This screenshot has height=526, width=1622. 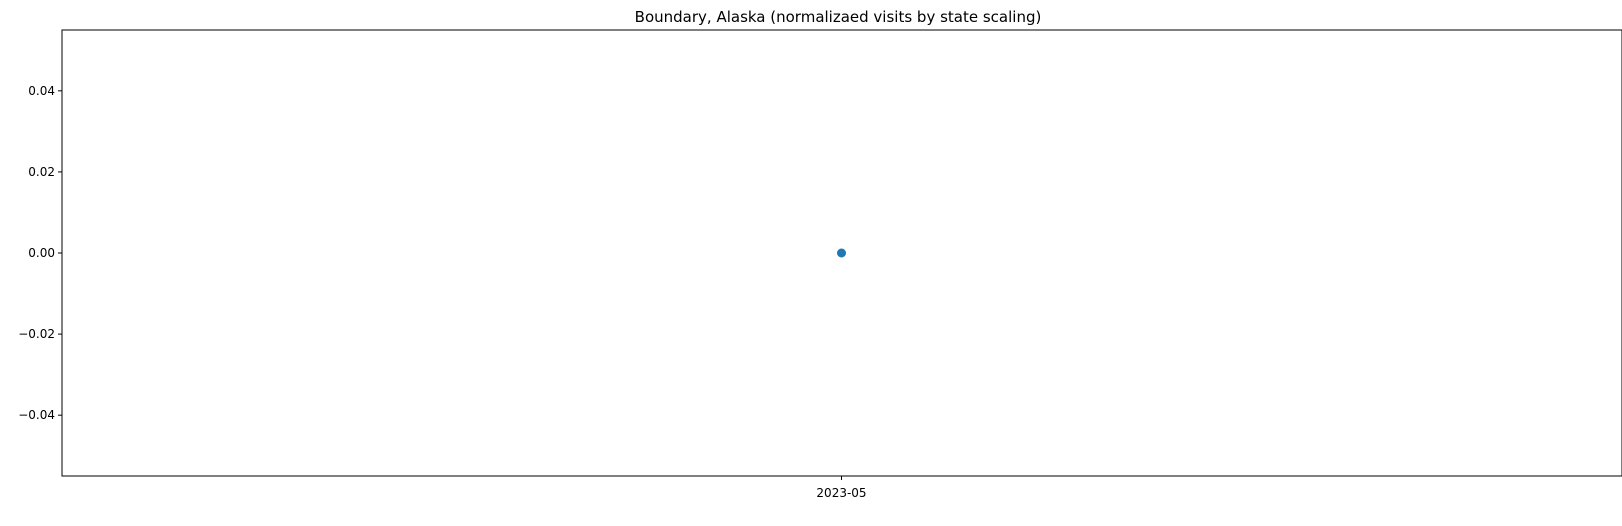 I want to click on x-axis: 2023-05, so click(x=841, y=488).